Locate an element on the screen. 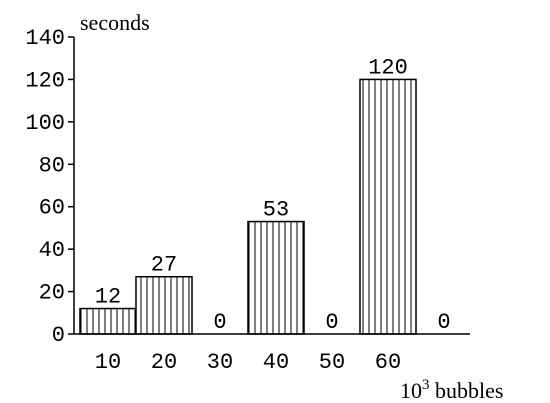 The width and height of the screenshot is (550, 403). y-tick-label: 80 is located at coordinates (52, 165).